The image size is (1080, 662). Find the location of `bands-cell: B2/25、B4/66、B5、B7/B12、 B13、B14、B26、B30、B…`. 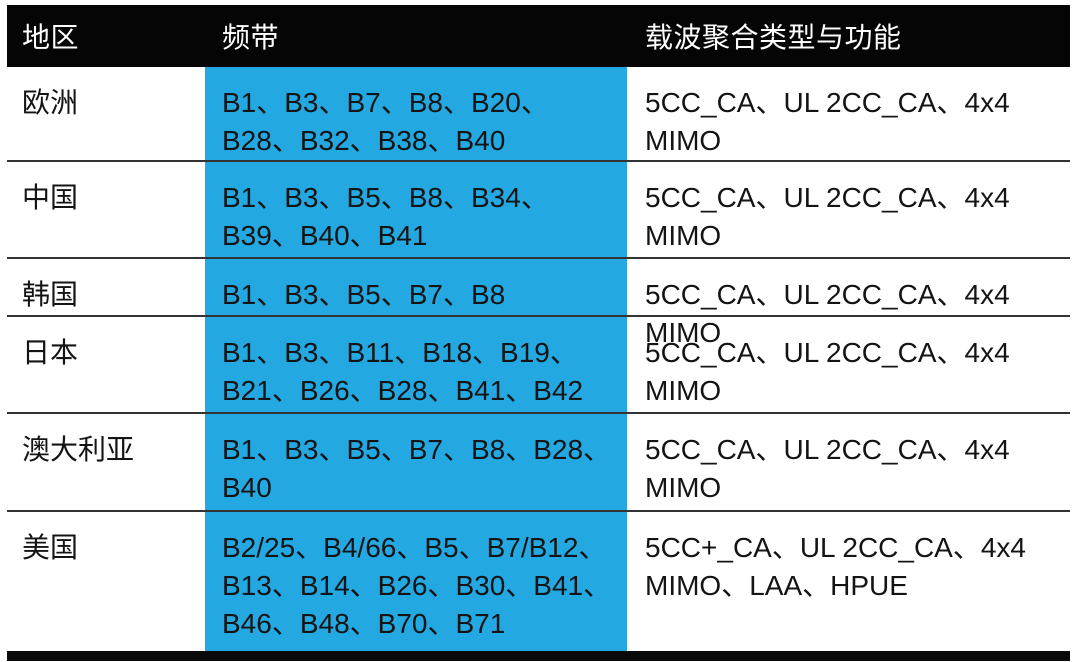

bands-cell: B2/25、B4/66、B5、B7/B12、 B13、B14、B26、B30、B… is located at coordinates (416, 581).